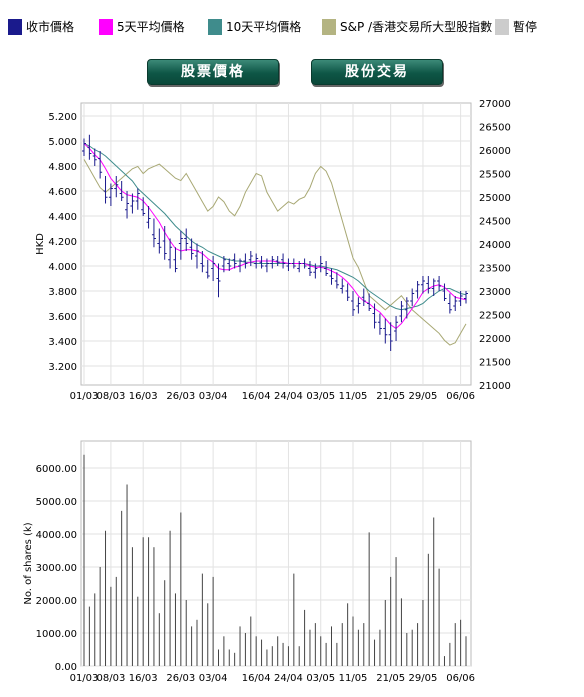  I want to click on price-x-tick-label: 16/03, so click(143, 396).